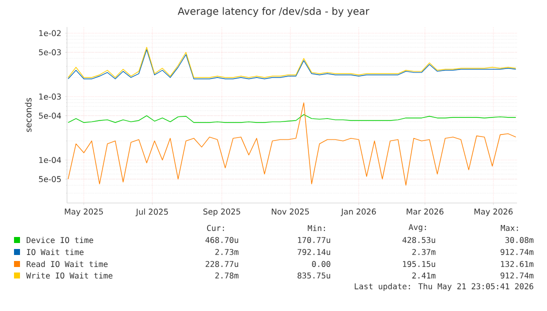  I want to click on y-tick-label: 1e-02, so click(50, 33).